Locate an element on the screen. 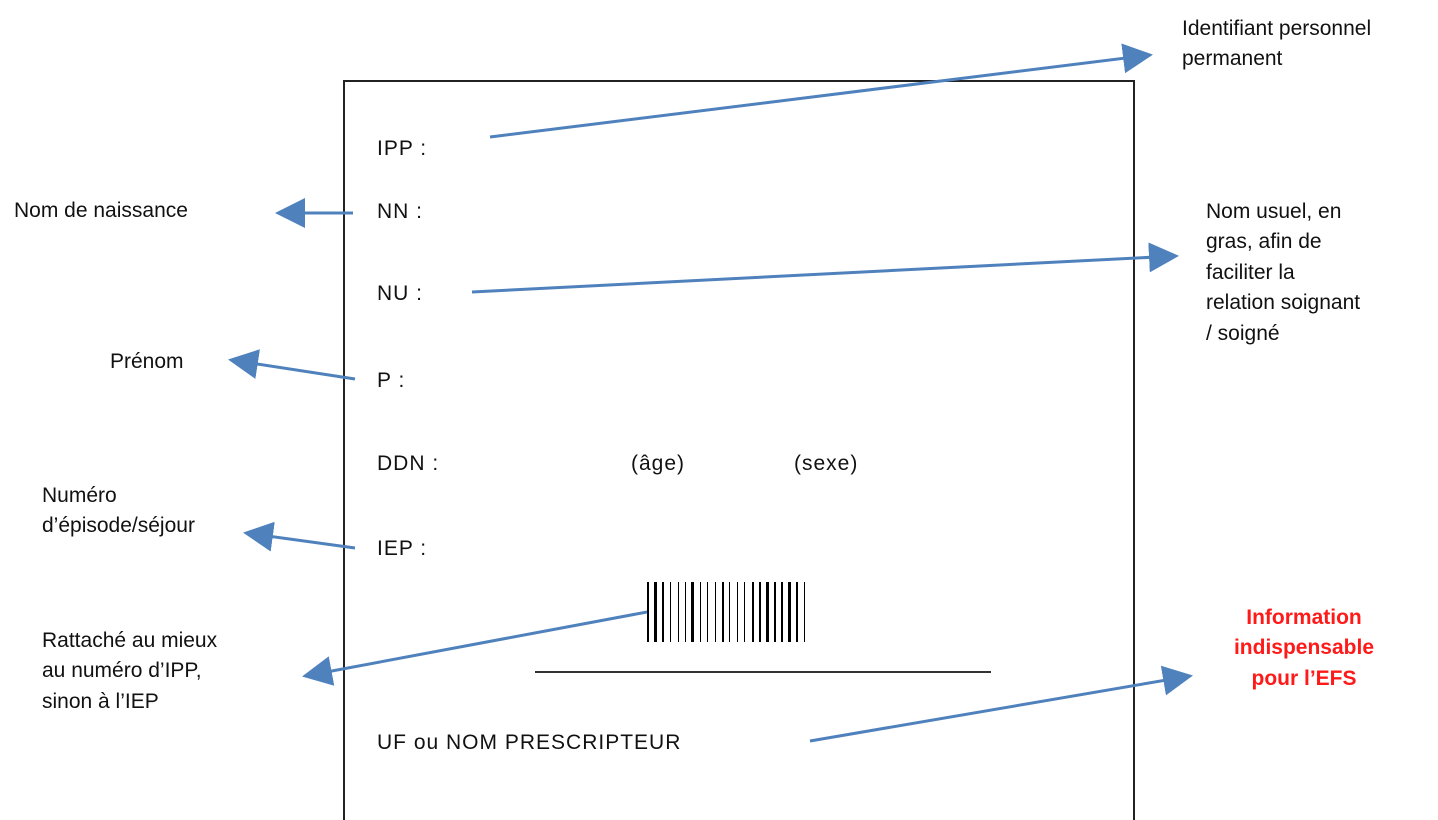 The height and width of the screenshot is (820, 1438). ipp-field-label: IPP : is located at coordinates (402, 148).